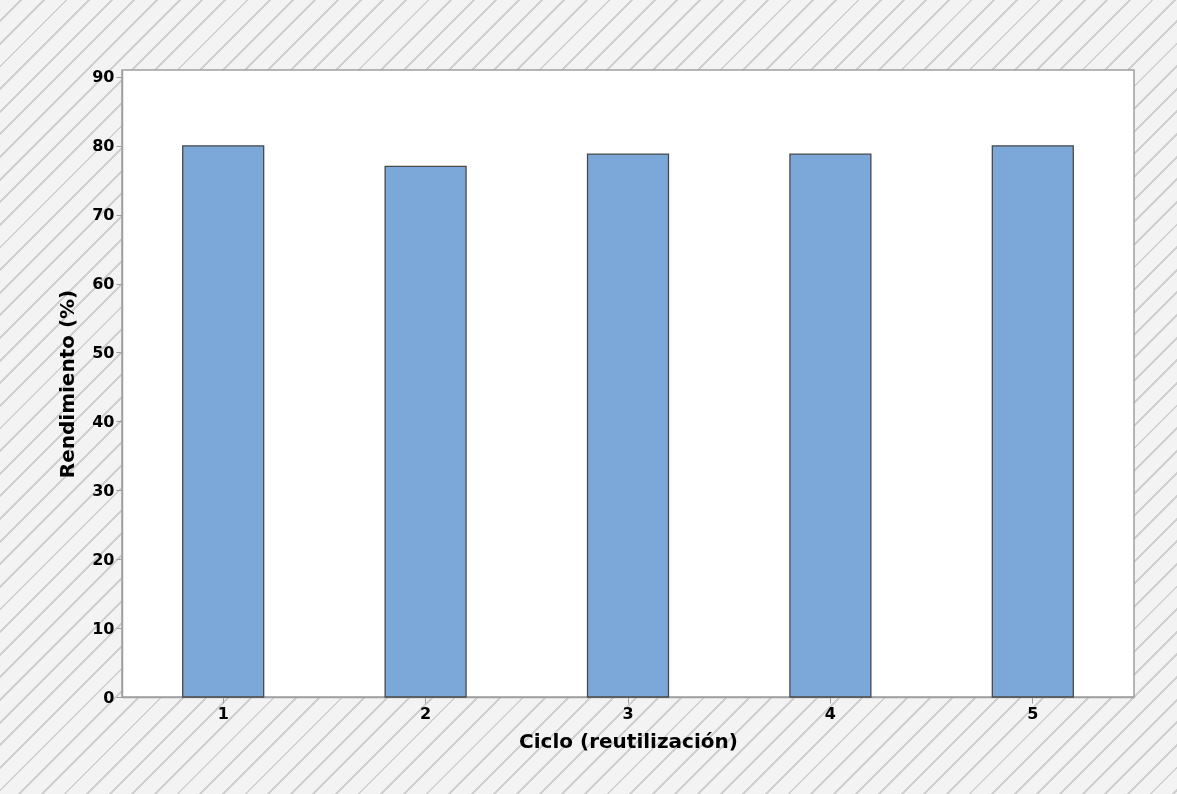  Describe the element at coordinates (426, 713) in the screenshot. I see `x-tick-label: 2` at that location.